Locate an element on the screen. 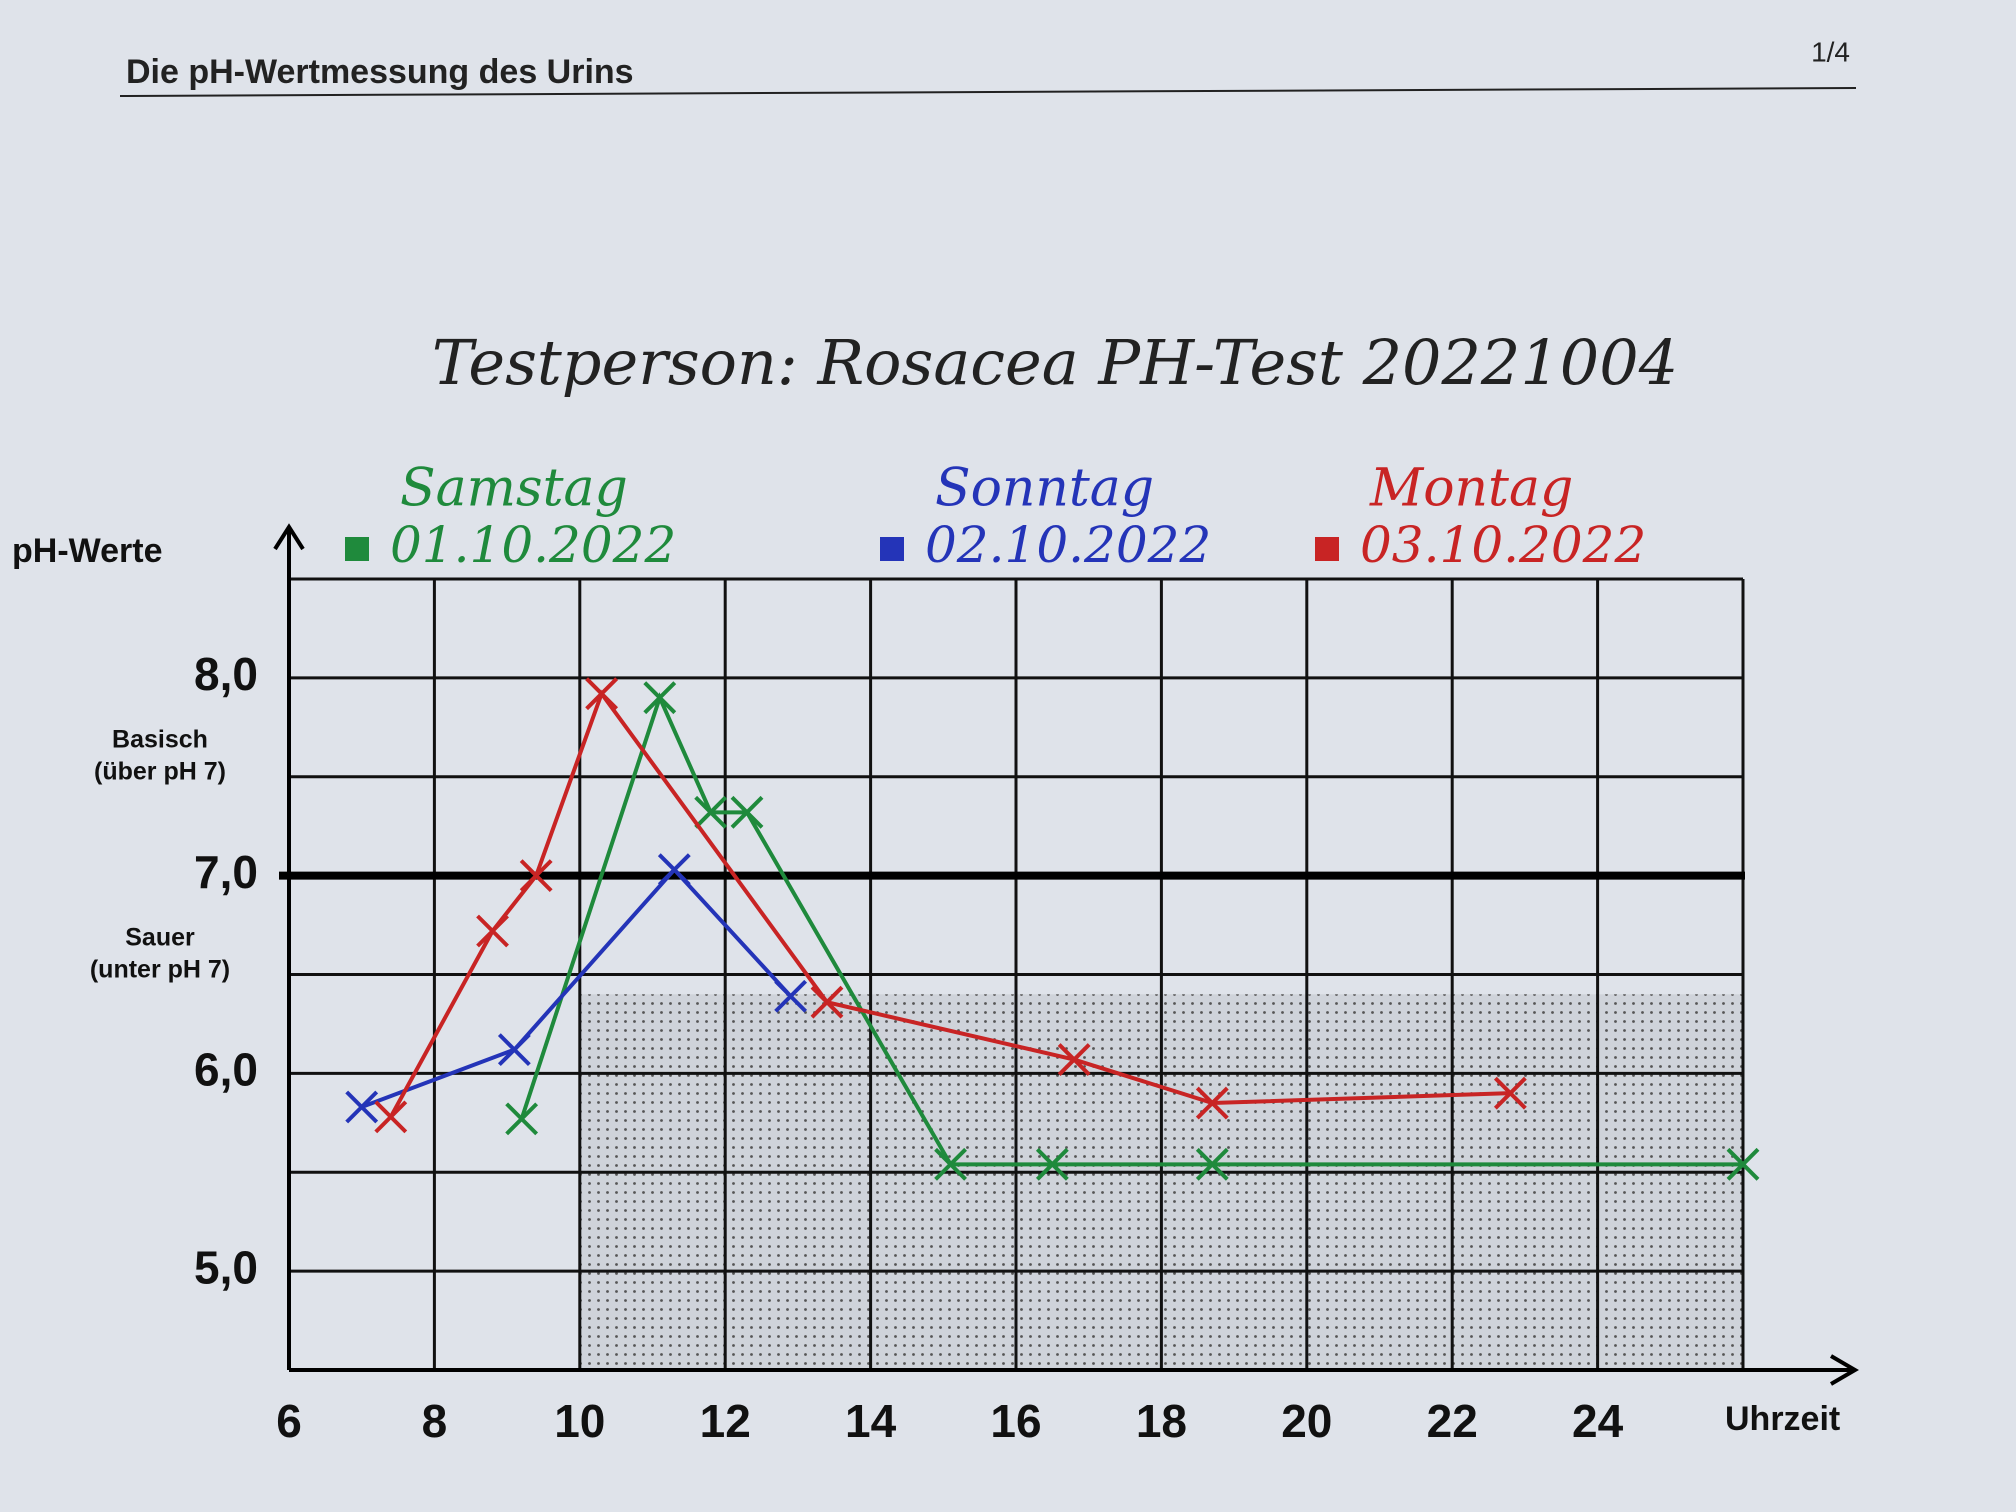  zone-annotation: (unter pH 7) is located at coordinates (160, 969).